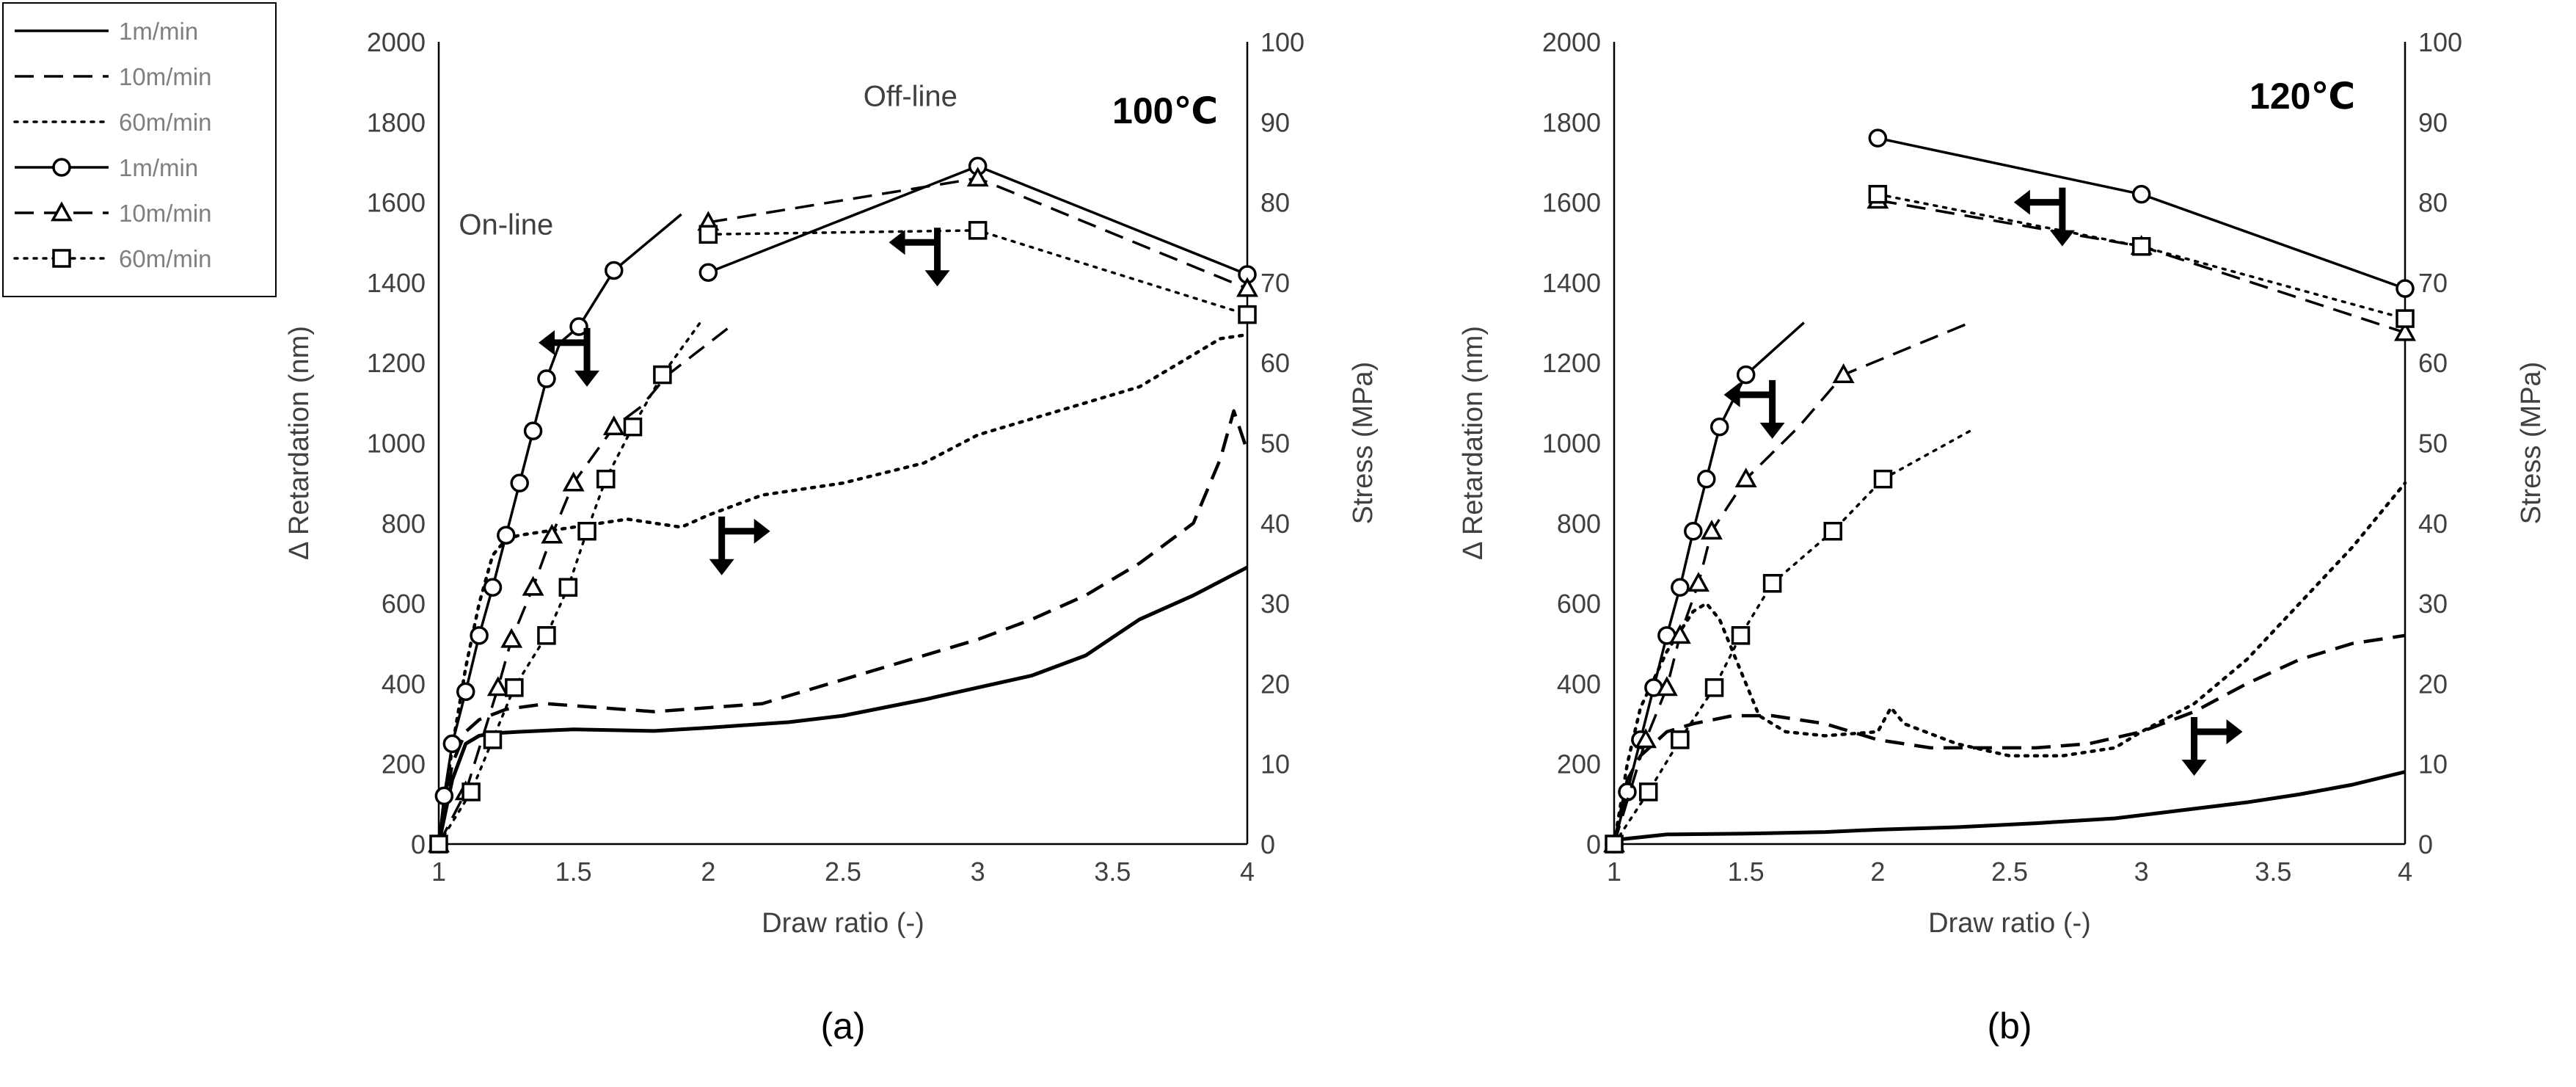 Image resolution: width=2576 pixels, height=1087 pixels. Describe the element at coordinates (843, 705) in the screenshot. I see `stress-line-1m-min` at that location.